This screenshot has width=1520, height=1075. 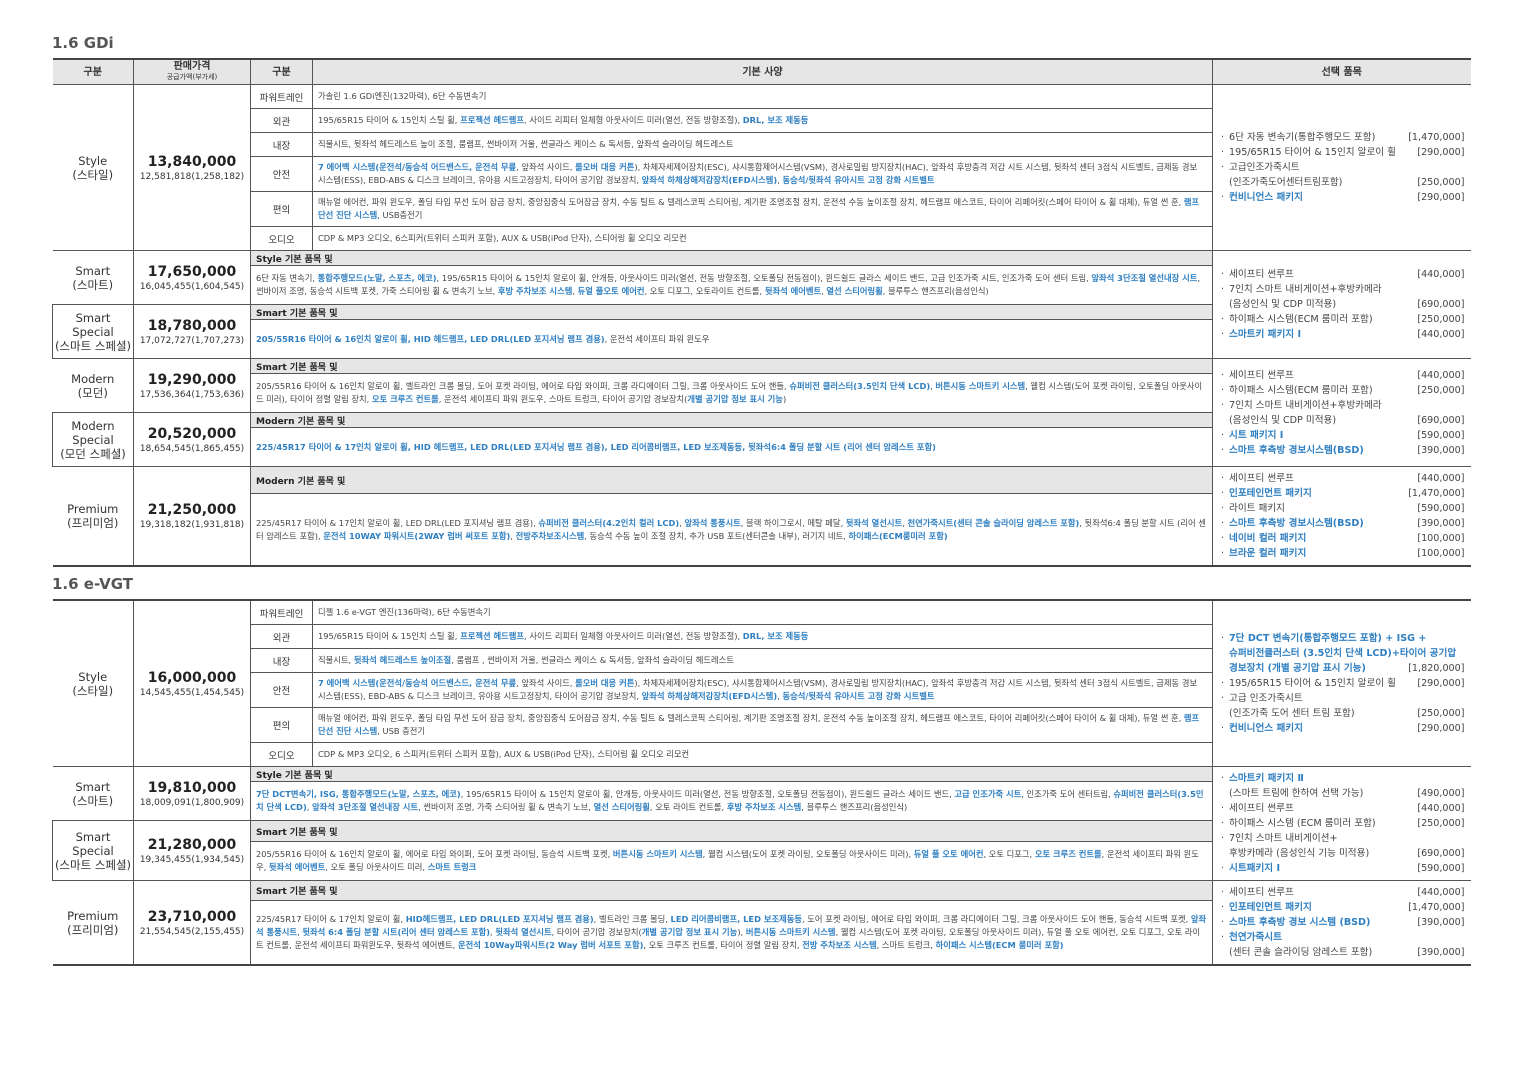 I want to click on text-run: , 블루투스 핸즈프리(음성인식), so click(x=854, y=807).